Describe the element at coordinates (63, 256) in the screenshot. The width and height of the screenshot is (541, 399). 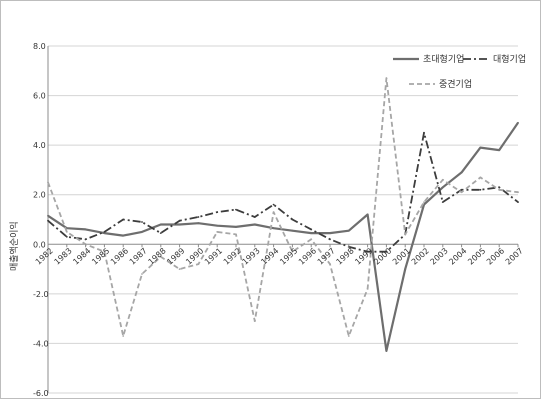
I see `x-tick-label: 1983` at that location.